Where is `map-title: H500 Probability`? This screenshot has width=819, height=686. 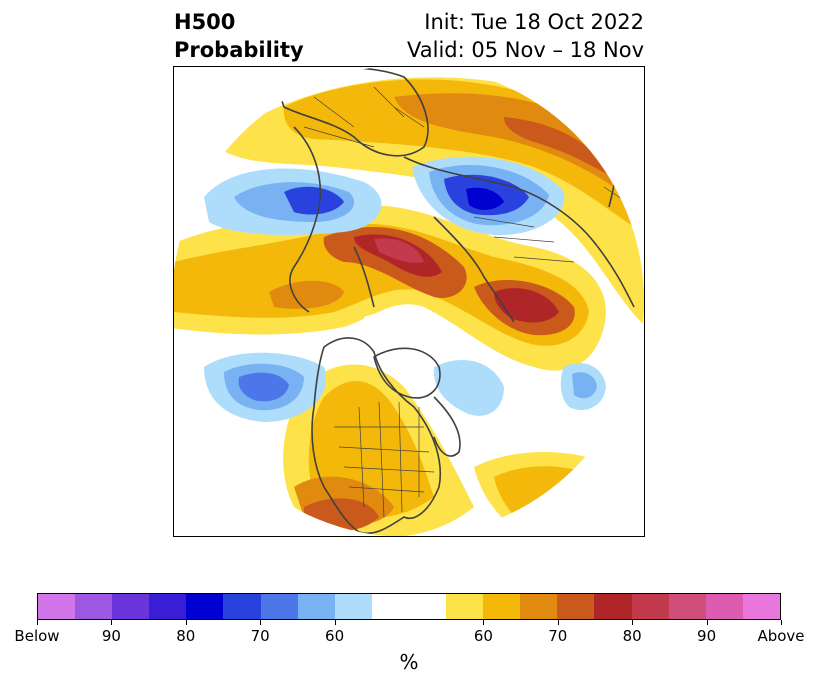 map-title: H500 Probability is located at coordinates (239, 36).